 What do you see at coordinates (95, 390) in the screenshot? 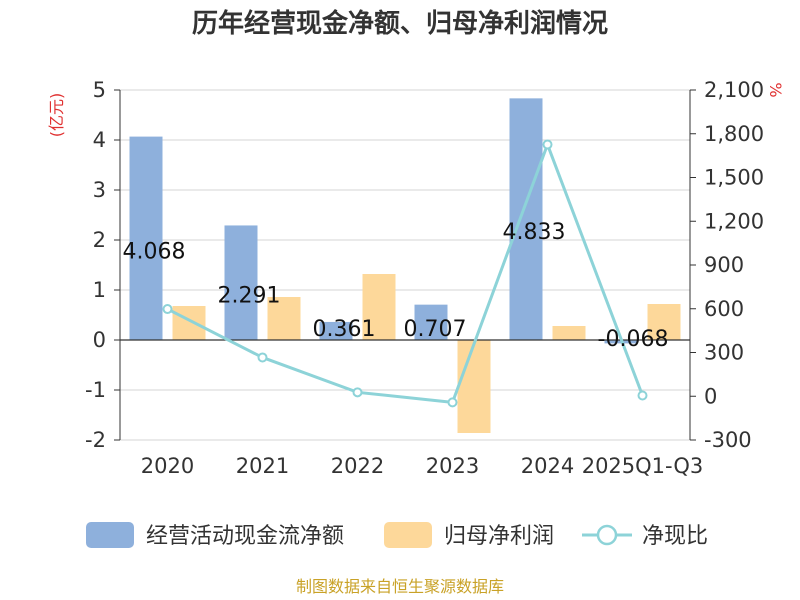
I see `left-tick-label: -1` at bounding box center [95, 390].